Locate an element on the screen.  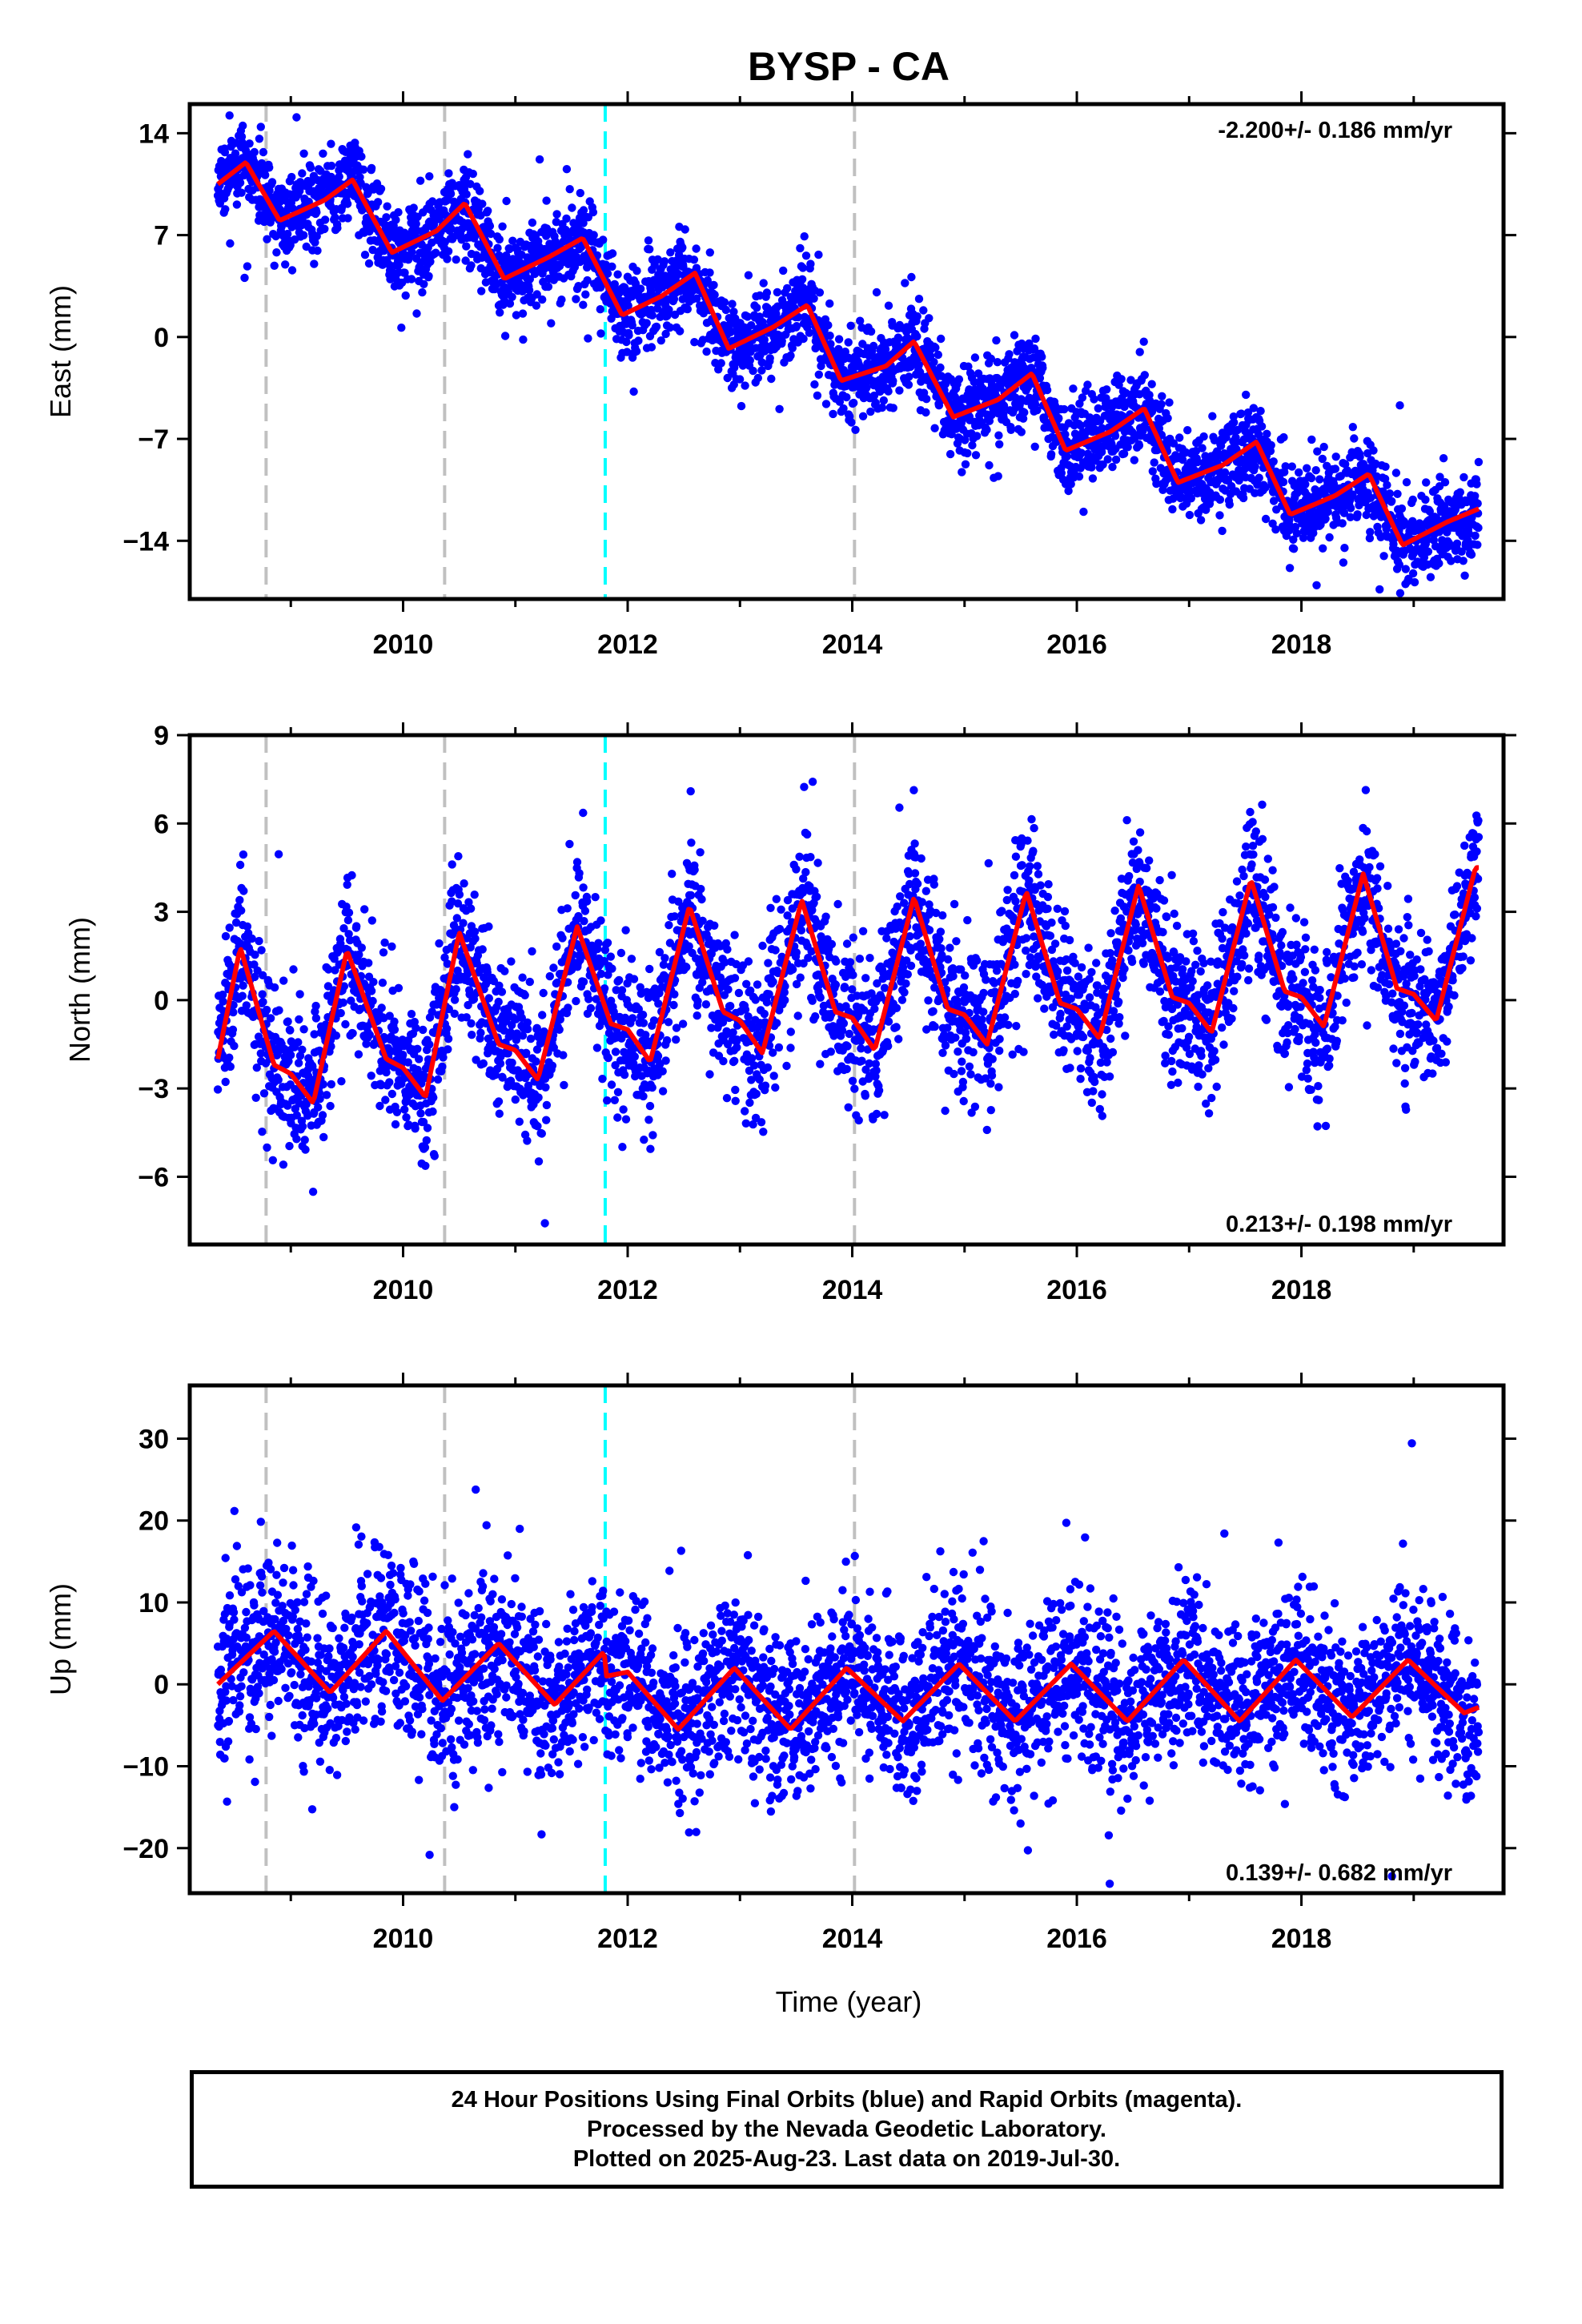
velocity-label: -2.200+/- 0.186 mm/yr is located at coordinates (1335, 130).